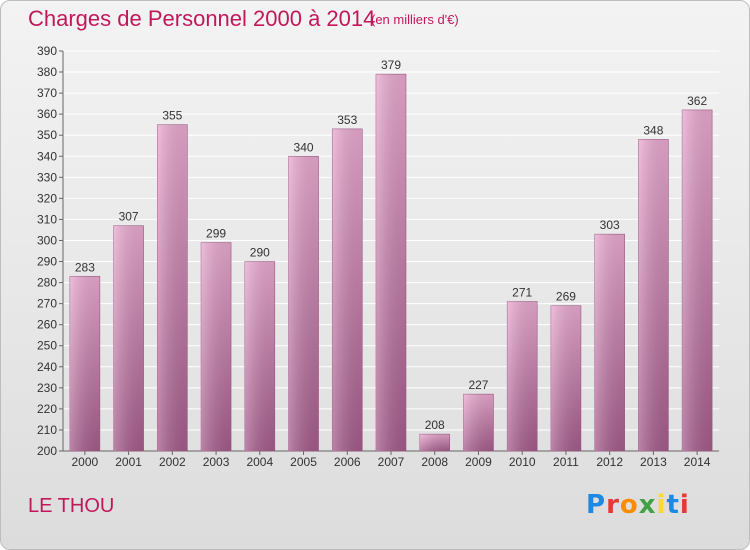  Describe the element at coordinates (128, 462) in the screenshot. I see `x-tick-label: 2001` at that location.